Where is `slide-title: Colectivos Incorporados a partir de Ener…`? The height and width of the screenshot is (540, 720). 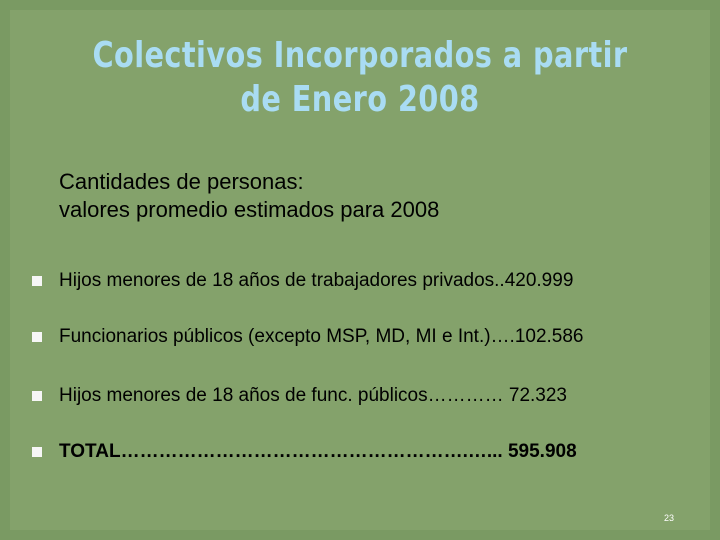 slide-title: Colectivos Incorporados a partir de Ener… is located at coordinates (360, 78).